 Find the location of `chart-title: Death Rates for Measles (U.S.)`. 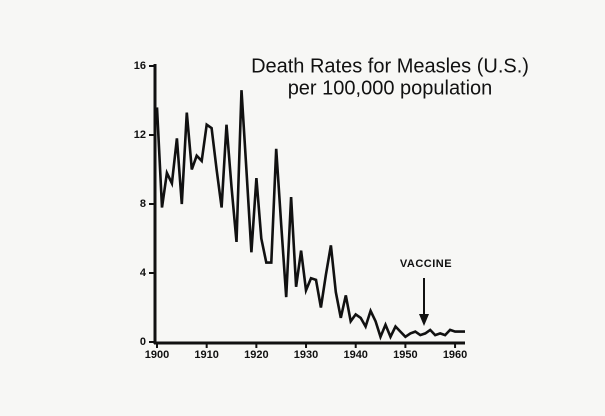

chart-title: Death Rates for Measles (U.S.) is located at coordinates (390, 66).